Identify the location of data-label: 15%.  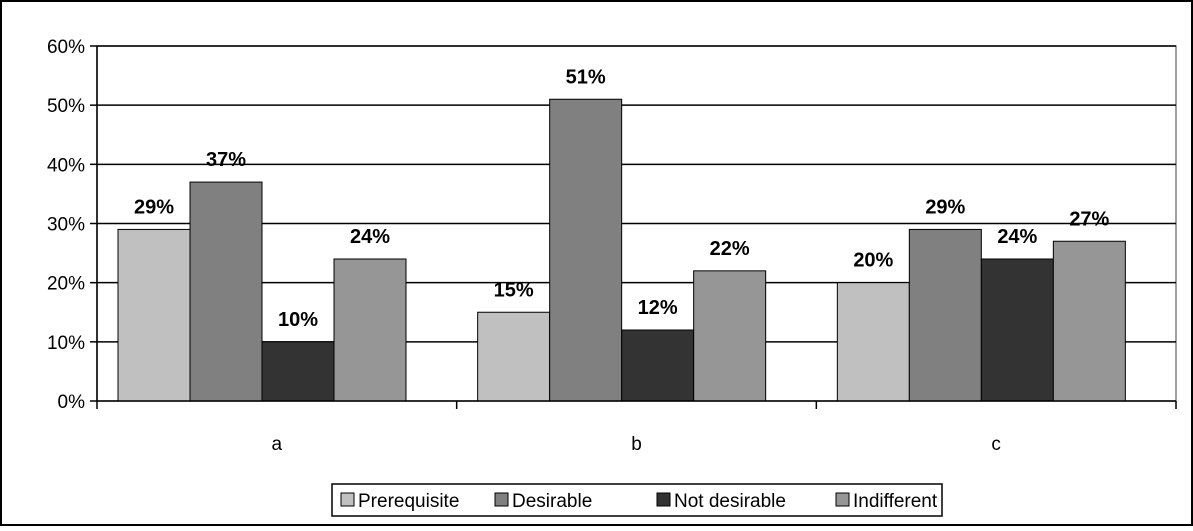
(514, 290).